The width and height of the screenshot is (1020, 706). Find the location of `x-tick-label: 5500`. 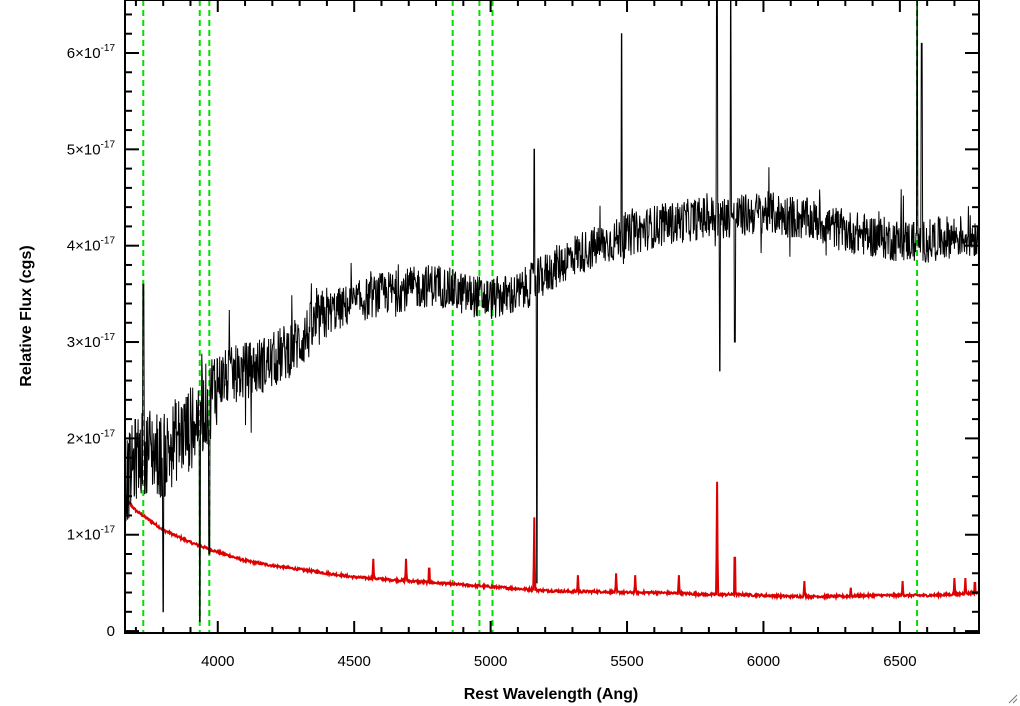

x-tick-label: 5500 is located at coordinates (626, 661).